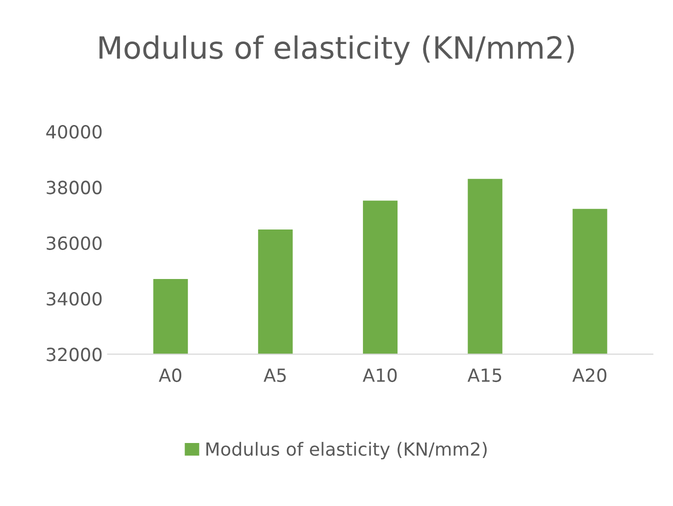 The width and height of the screenshot is (673, 506). I want to click on y-tick-label: 32000, so click(74, 355).